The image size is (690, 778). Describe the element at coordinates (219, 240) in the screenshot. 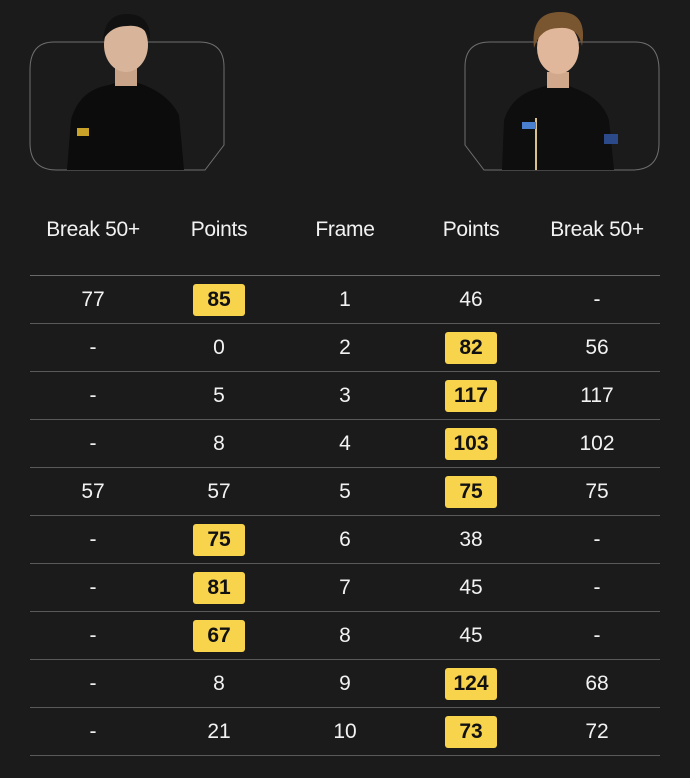

I see `header-left-points: Points` at that location.